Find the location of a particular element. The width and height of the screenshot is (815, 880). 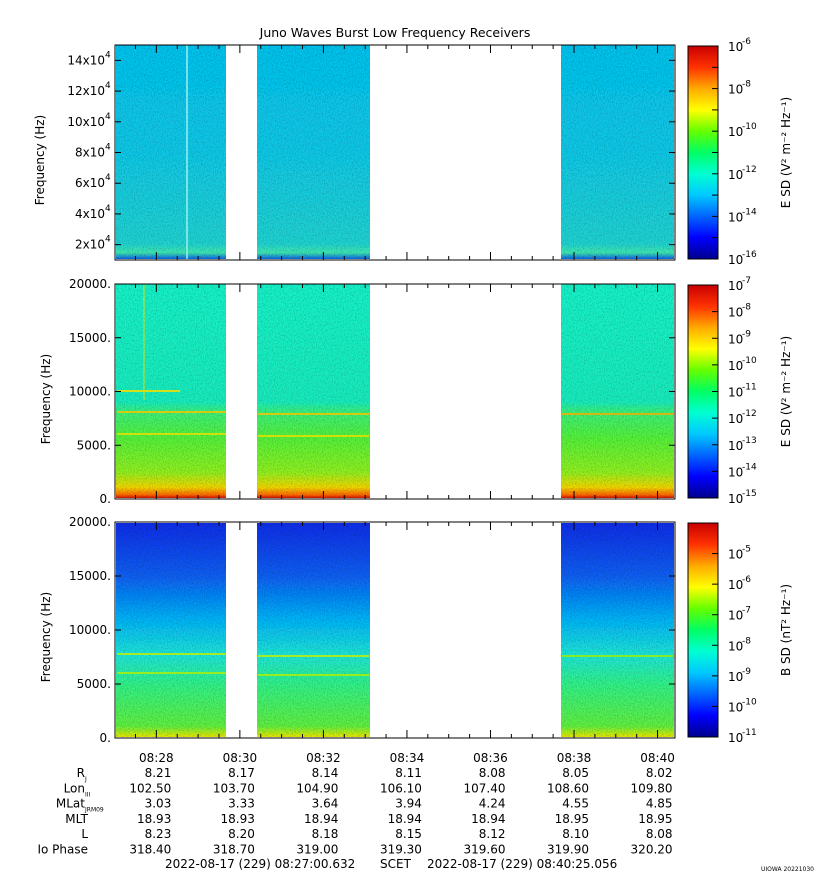

colorbar-tick-exponent: -16 is located at coordinates (749, 255).